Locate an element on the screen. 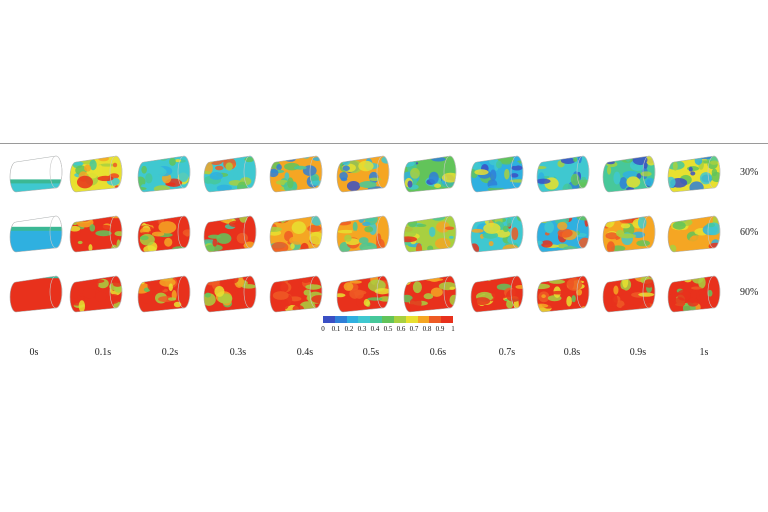  top-divider is located at coordinates (384, 143).